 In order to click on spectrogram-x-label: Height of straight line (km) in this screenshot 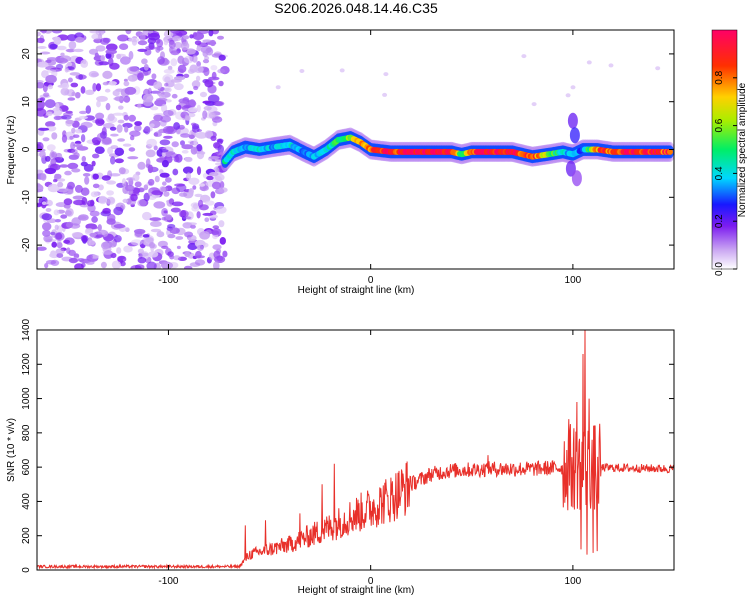, I will do `click(356, 290)`.